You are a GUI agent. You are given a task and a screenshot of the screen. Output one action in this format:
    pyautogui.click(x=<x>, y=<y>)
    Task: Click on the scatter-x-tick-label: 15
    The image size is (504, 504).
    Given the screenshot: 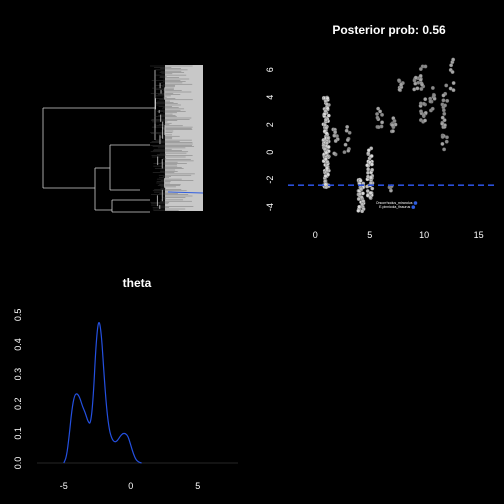 What is the action you would take?
    pyautogui.click(x=479, y=235)
    